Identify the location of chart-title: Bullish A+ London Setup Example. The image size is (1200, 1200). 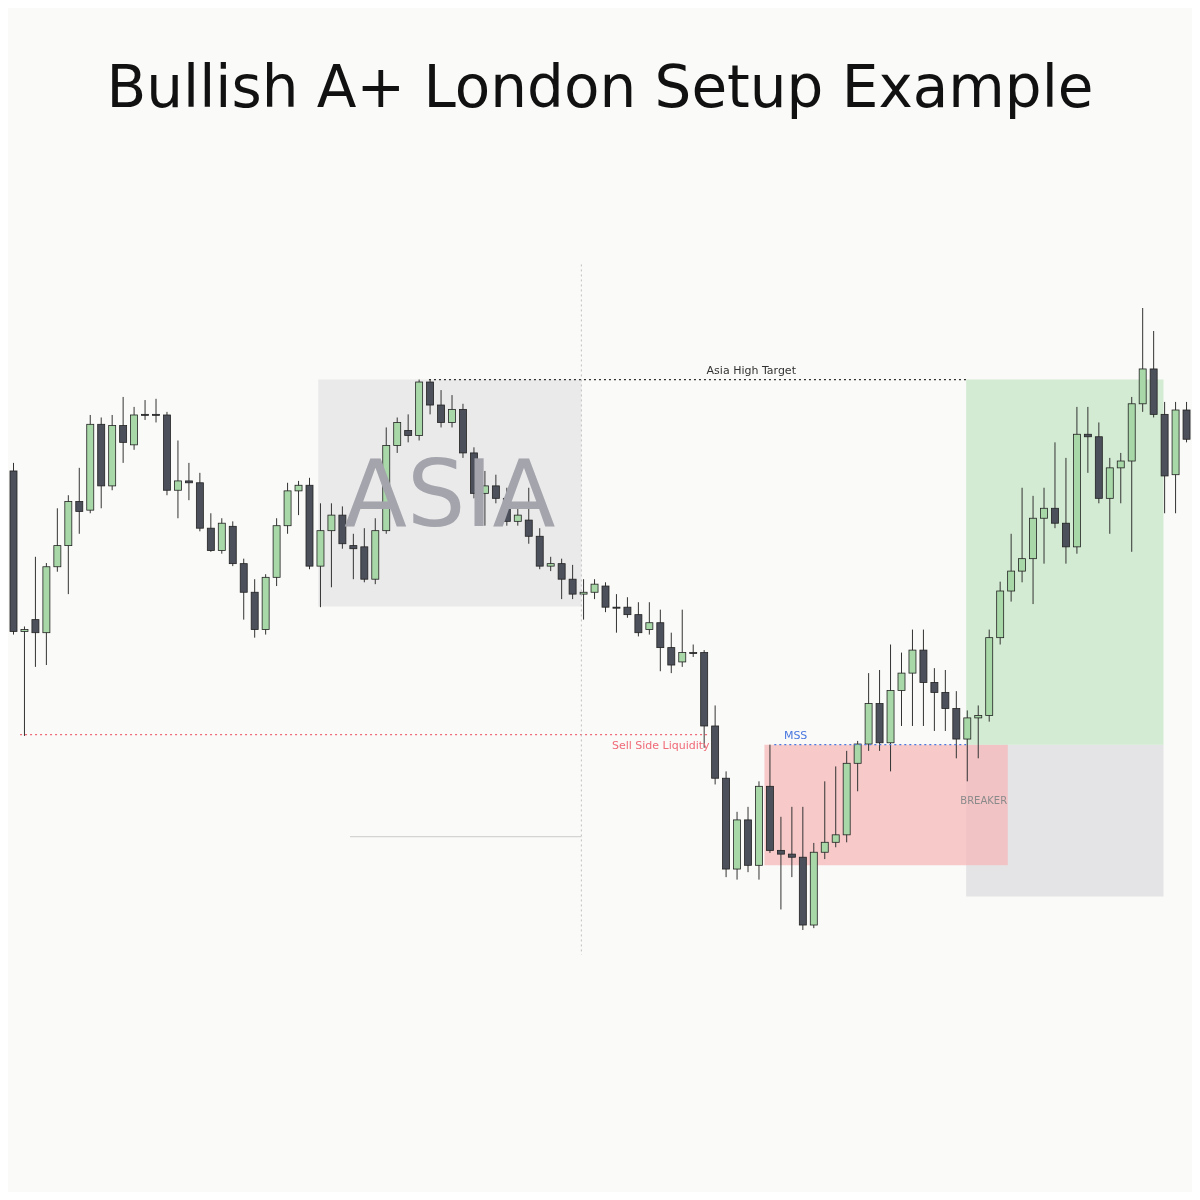
(600, 87).